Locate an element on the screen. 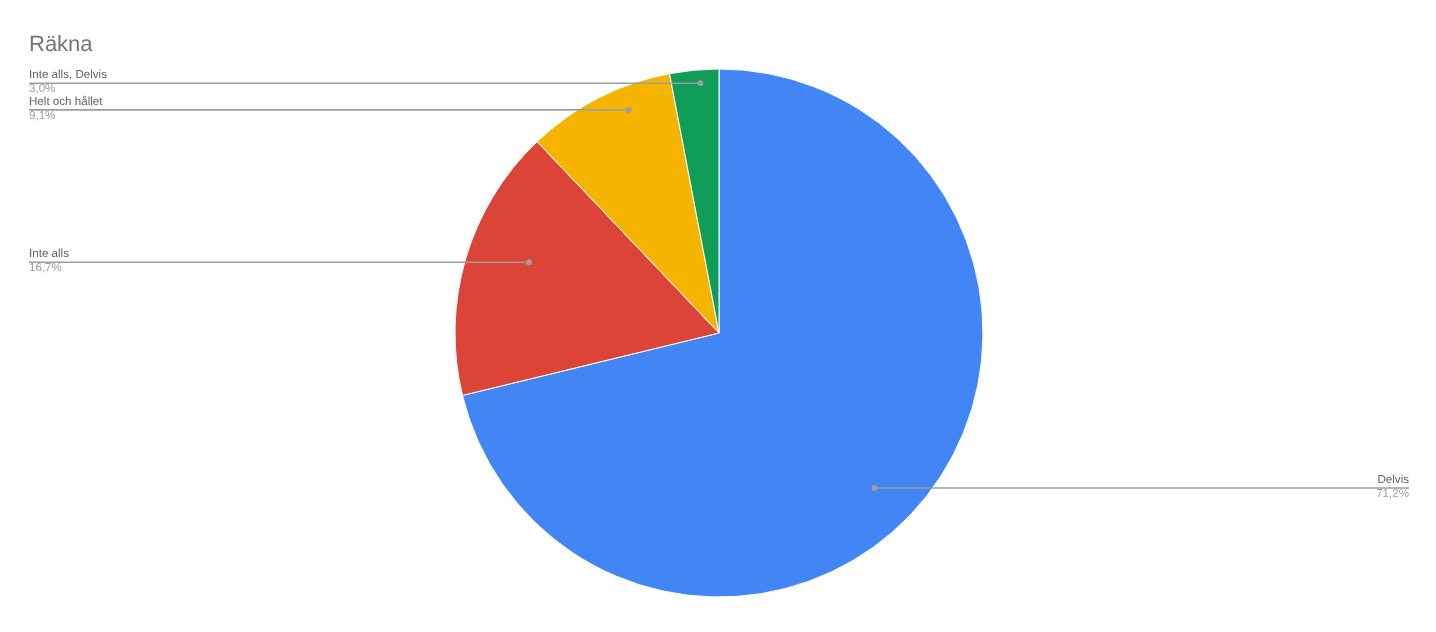 Image resolution: width=1436 pixels, height=632 pixels. chart-title: Räkna is located at coordinates (62, 45).